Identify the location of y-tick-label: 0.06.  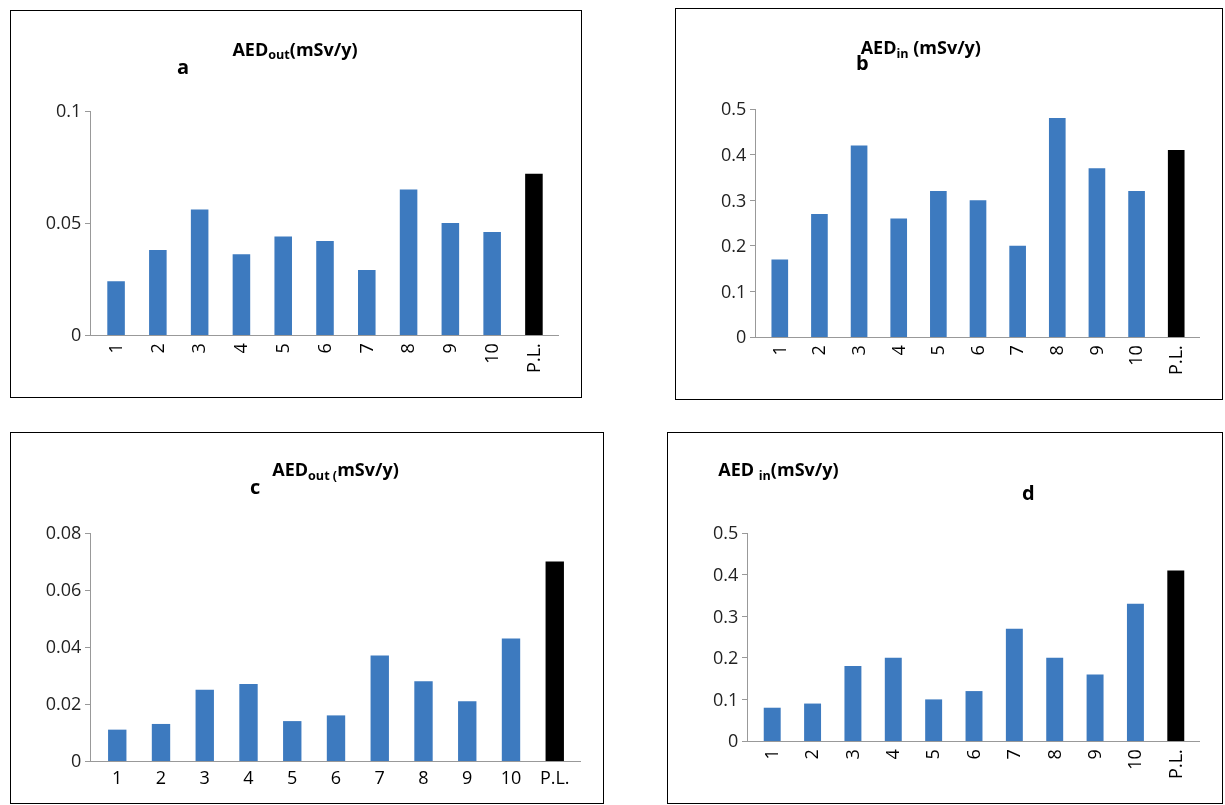
(63, 589).